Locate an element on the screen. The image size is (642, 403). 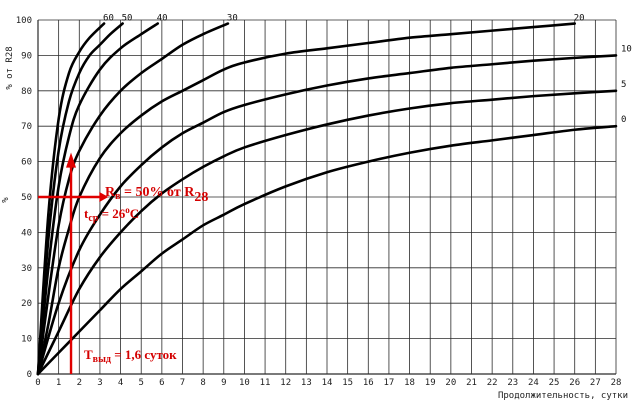
annotation-marks is located at coordinates (73, 263).